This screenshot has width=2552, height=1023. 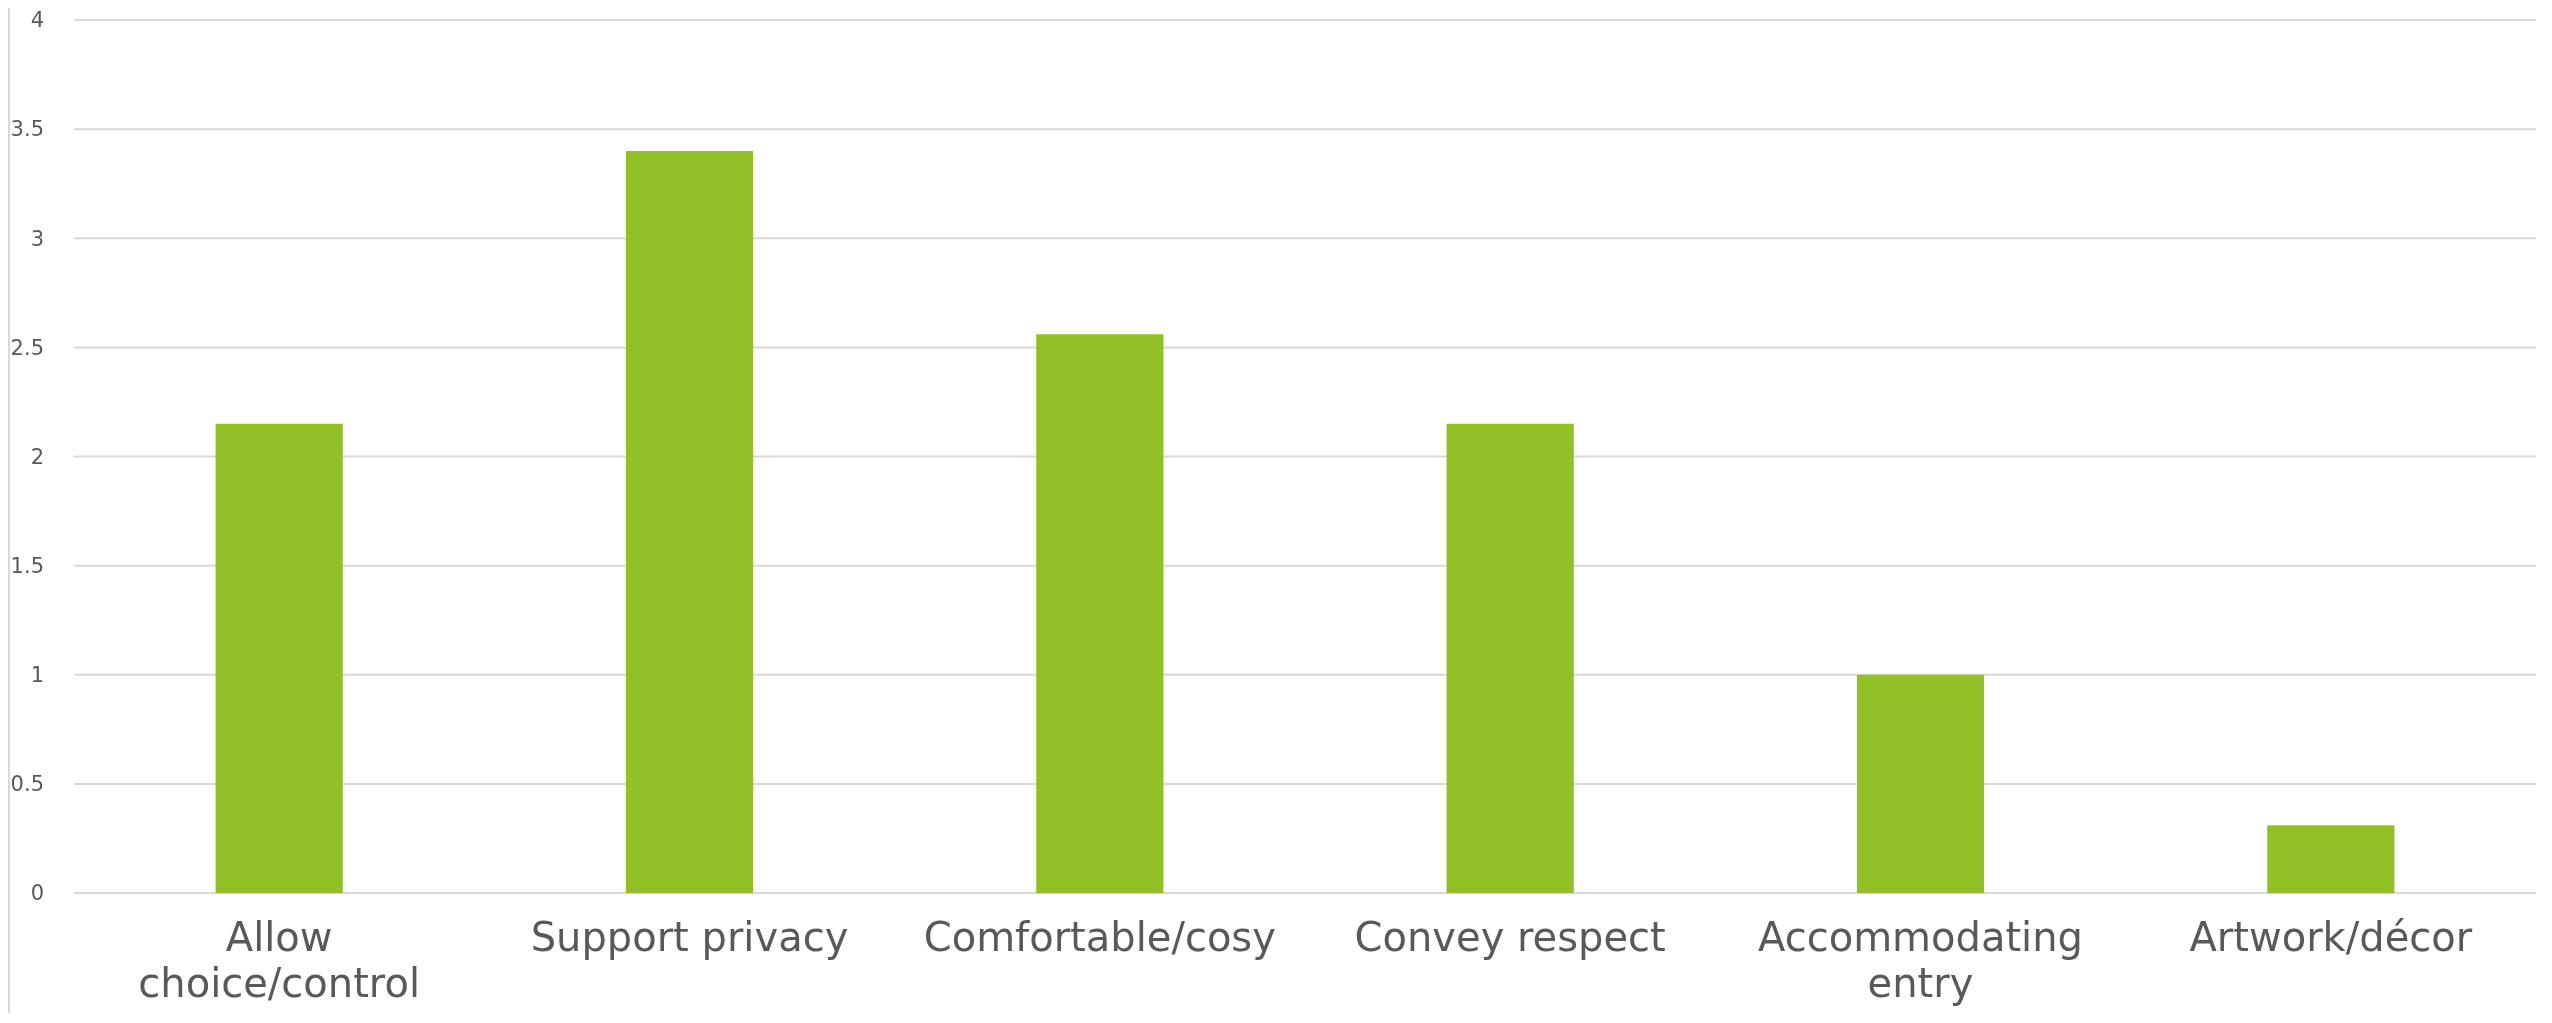 What do you see at coordinates (27, 784) in the screenshot?
I see `y-tick-label: 0.5` at bounding box center [27, 784].